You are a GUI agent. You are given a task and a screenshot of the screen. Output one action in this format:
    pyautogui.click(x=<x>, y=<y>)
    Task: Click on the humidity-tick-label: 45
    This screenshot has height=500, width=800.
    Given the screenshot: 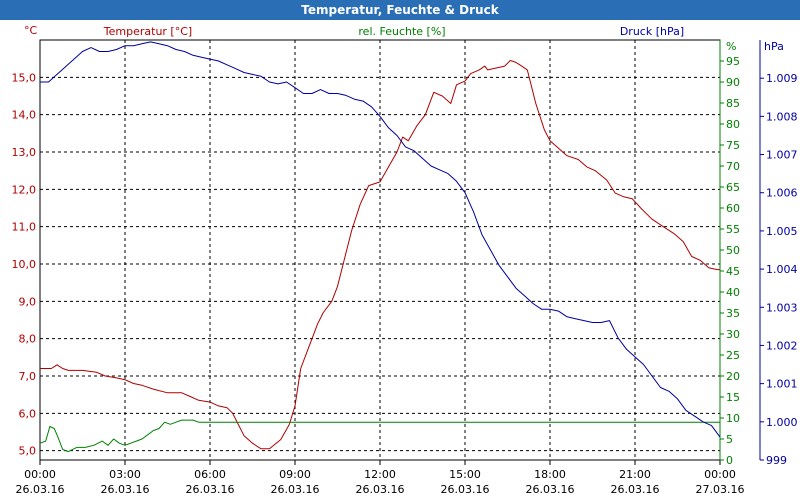 What is the action you would take?
    pyautogui.click(x=733, y=271)
    